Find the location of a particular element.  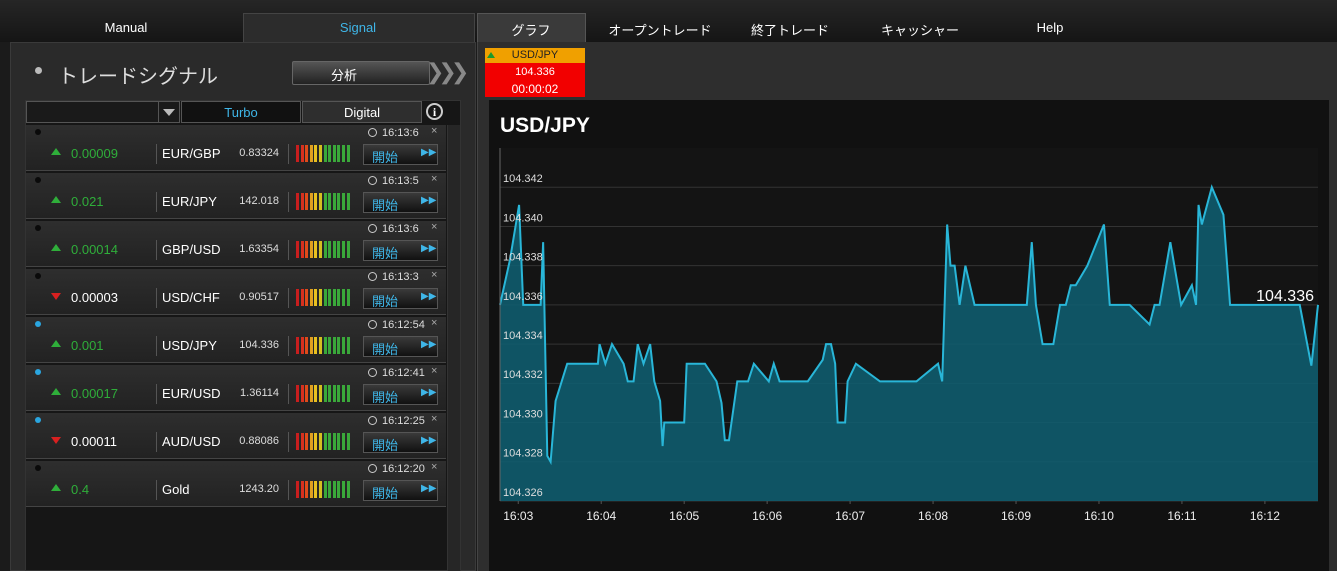

nav-tab: オープントレード is located at coordinates (660, 30).